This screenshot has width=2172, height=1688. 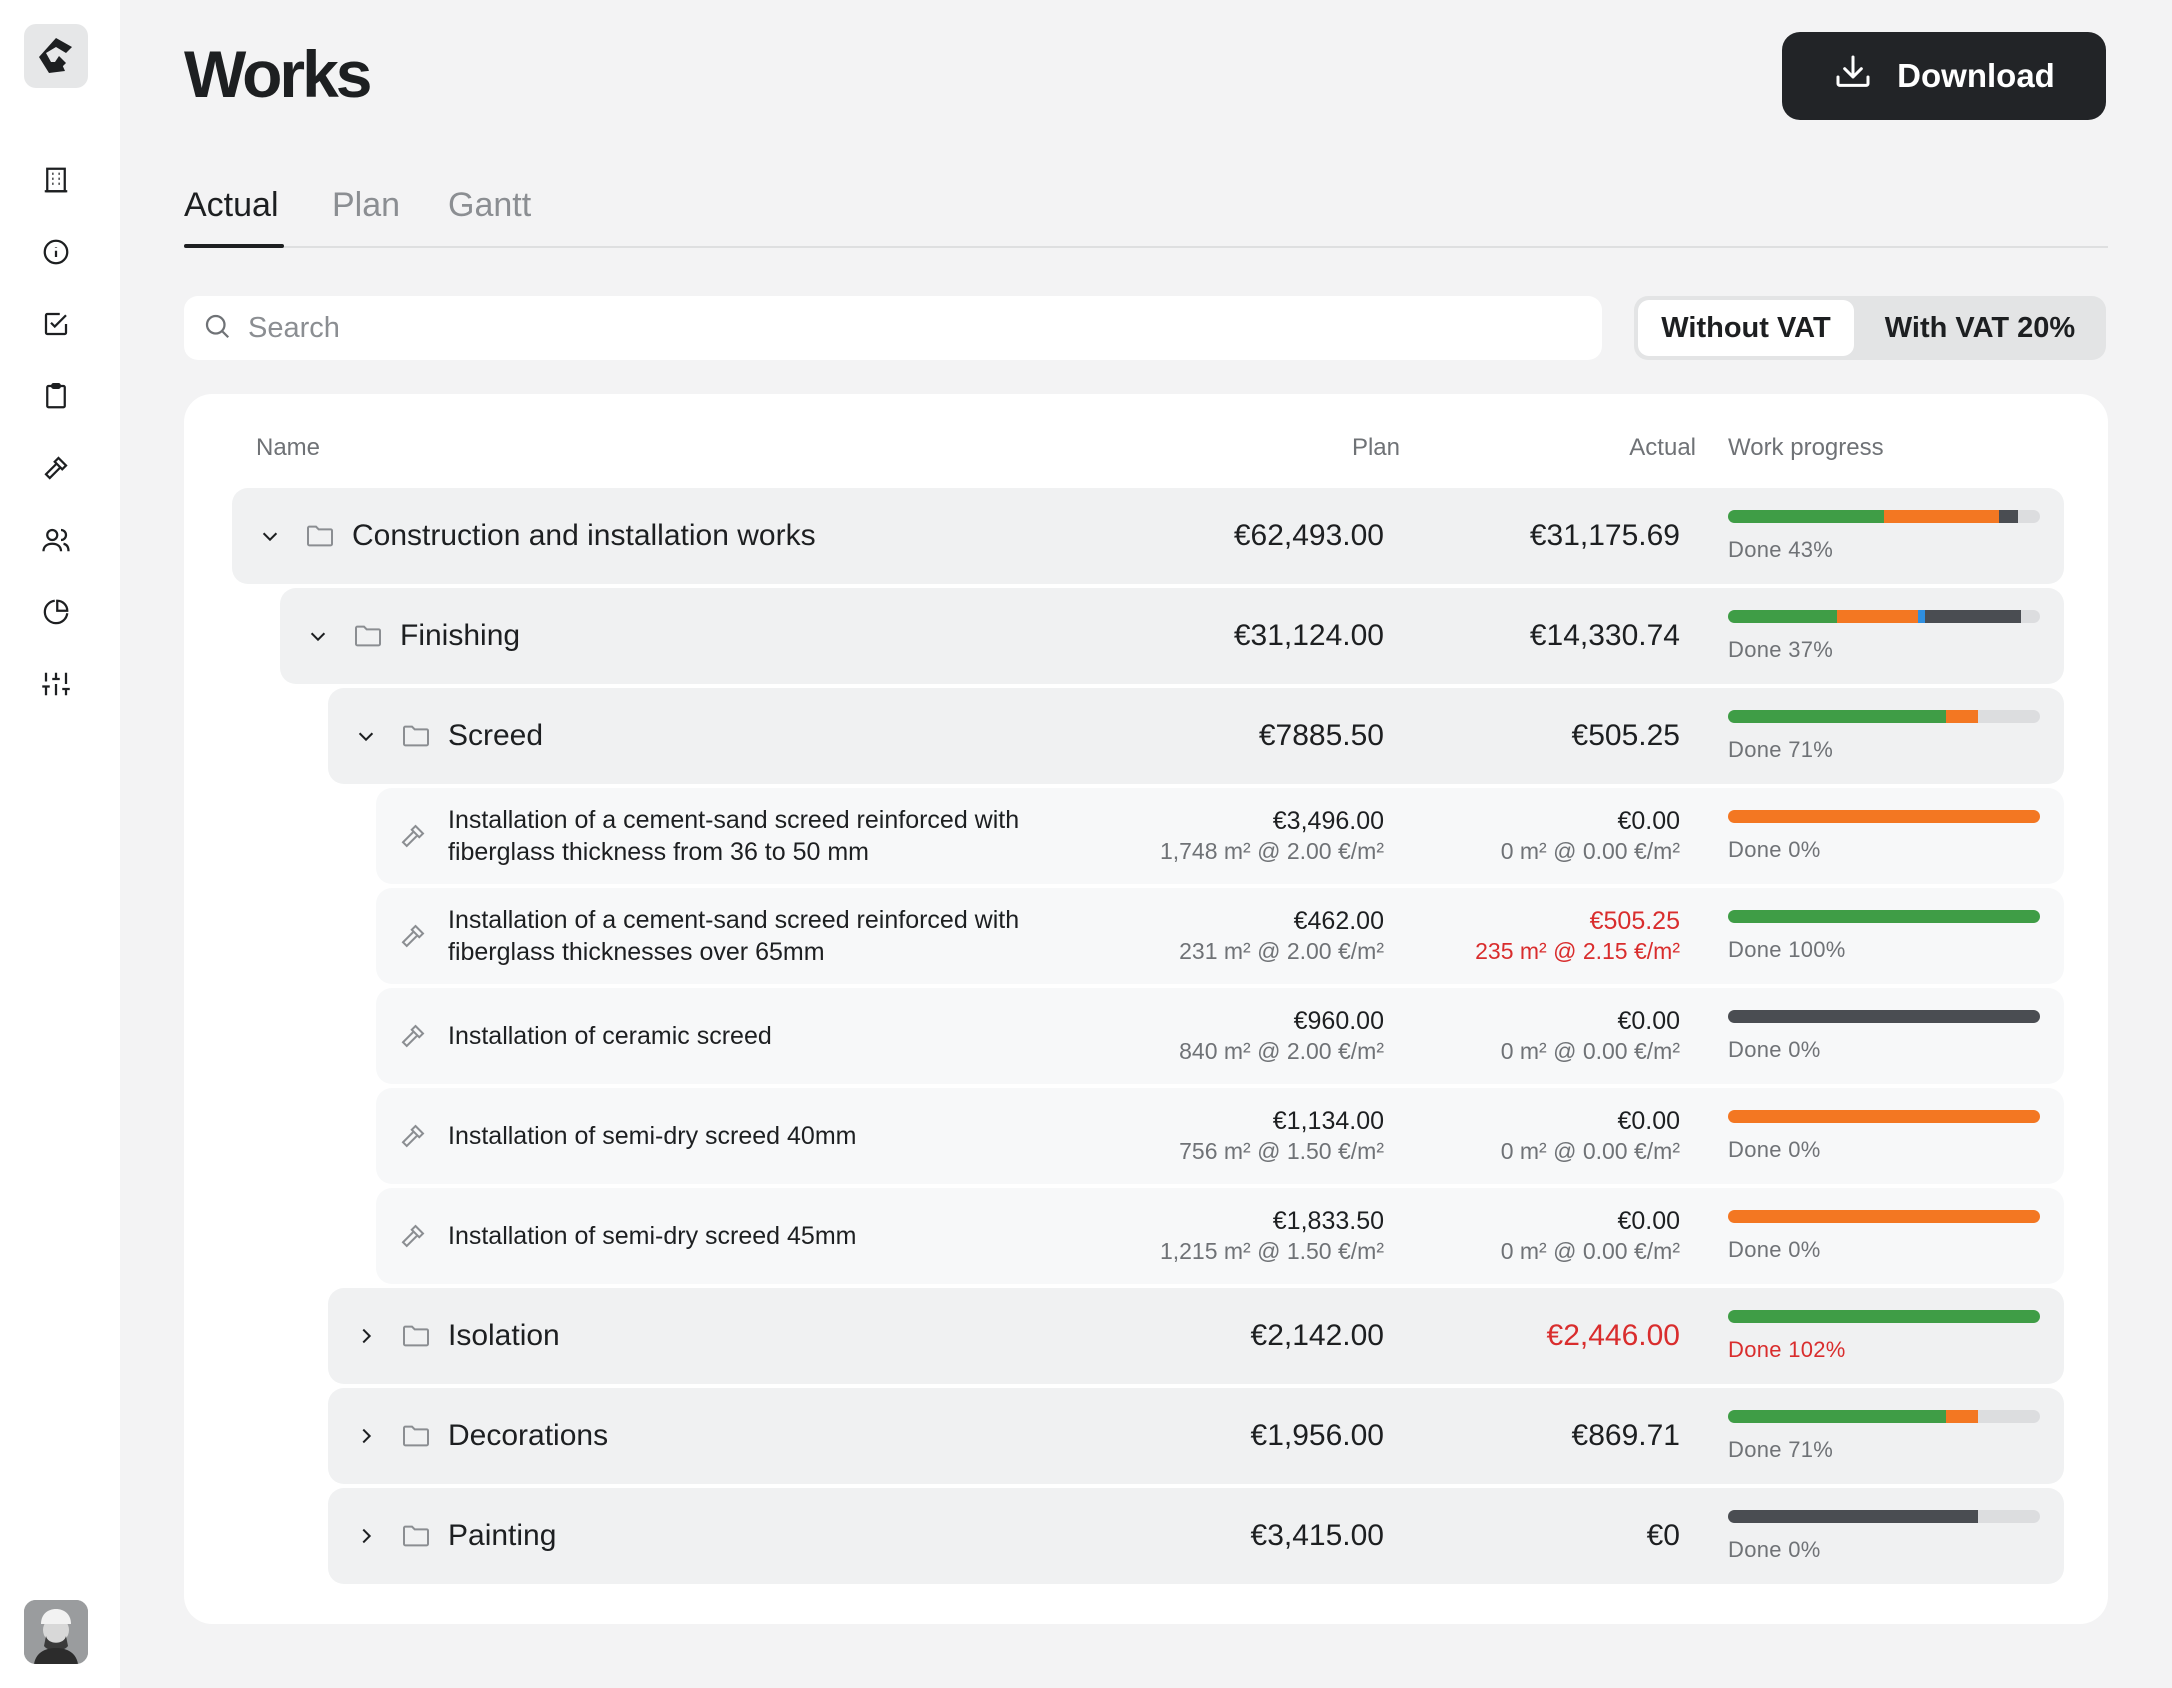 What do you see at coordinates (1870, 328) in the screenshot?
I see `vat-toggle: Without VAT With VAT 20%` at bounding box center [1870, 328].